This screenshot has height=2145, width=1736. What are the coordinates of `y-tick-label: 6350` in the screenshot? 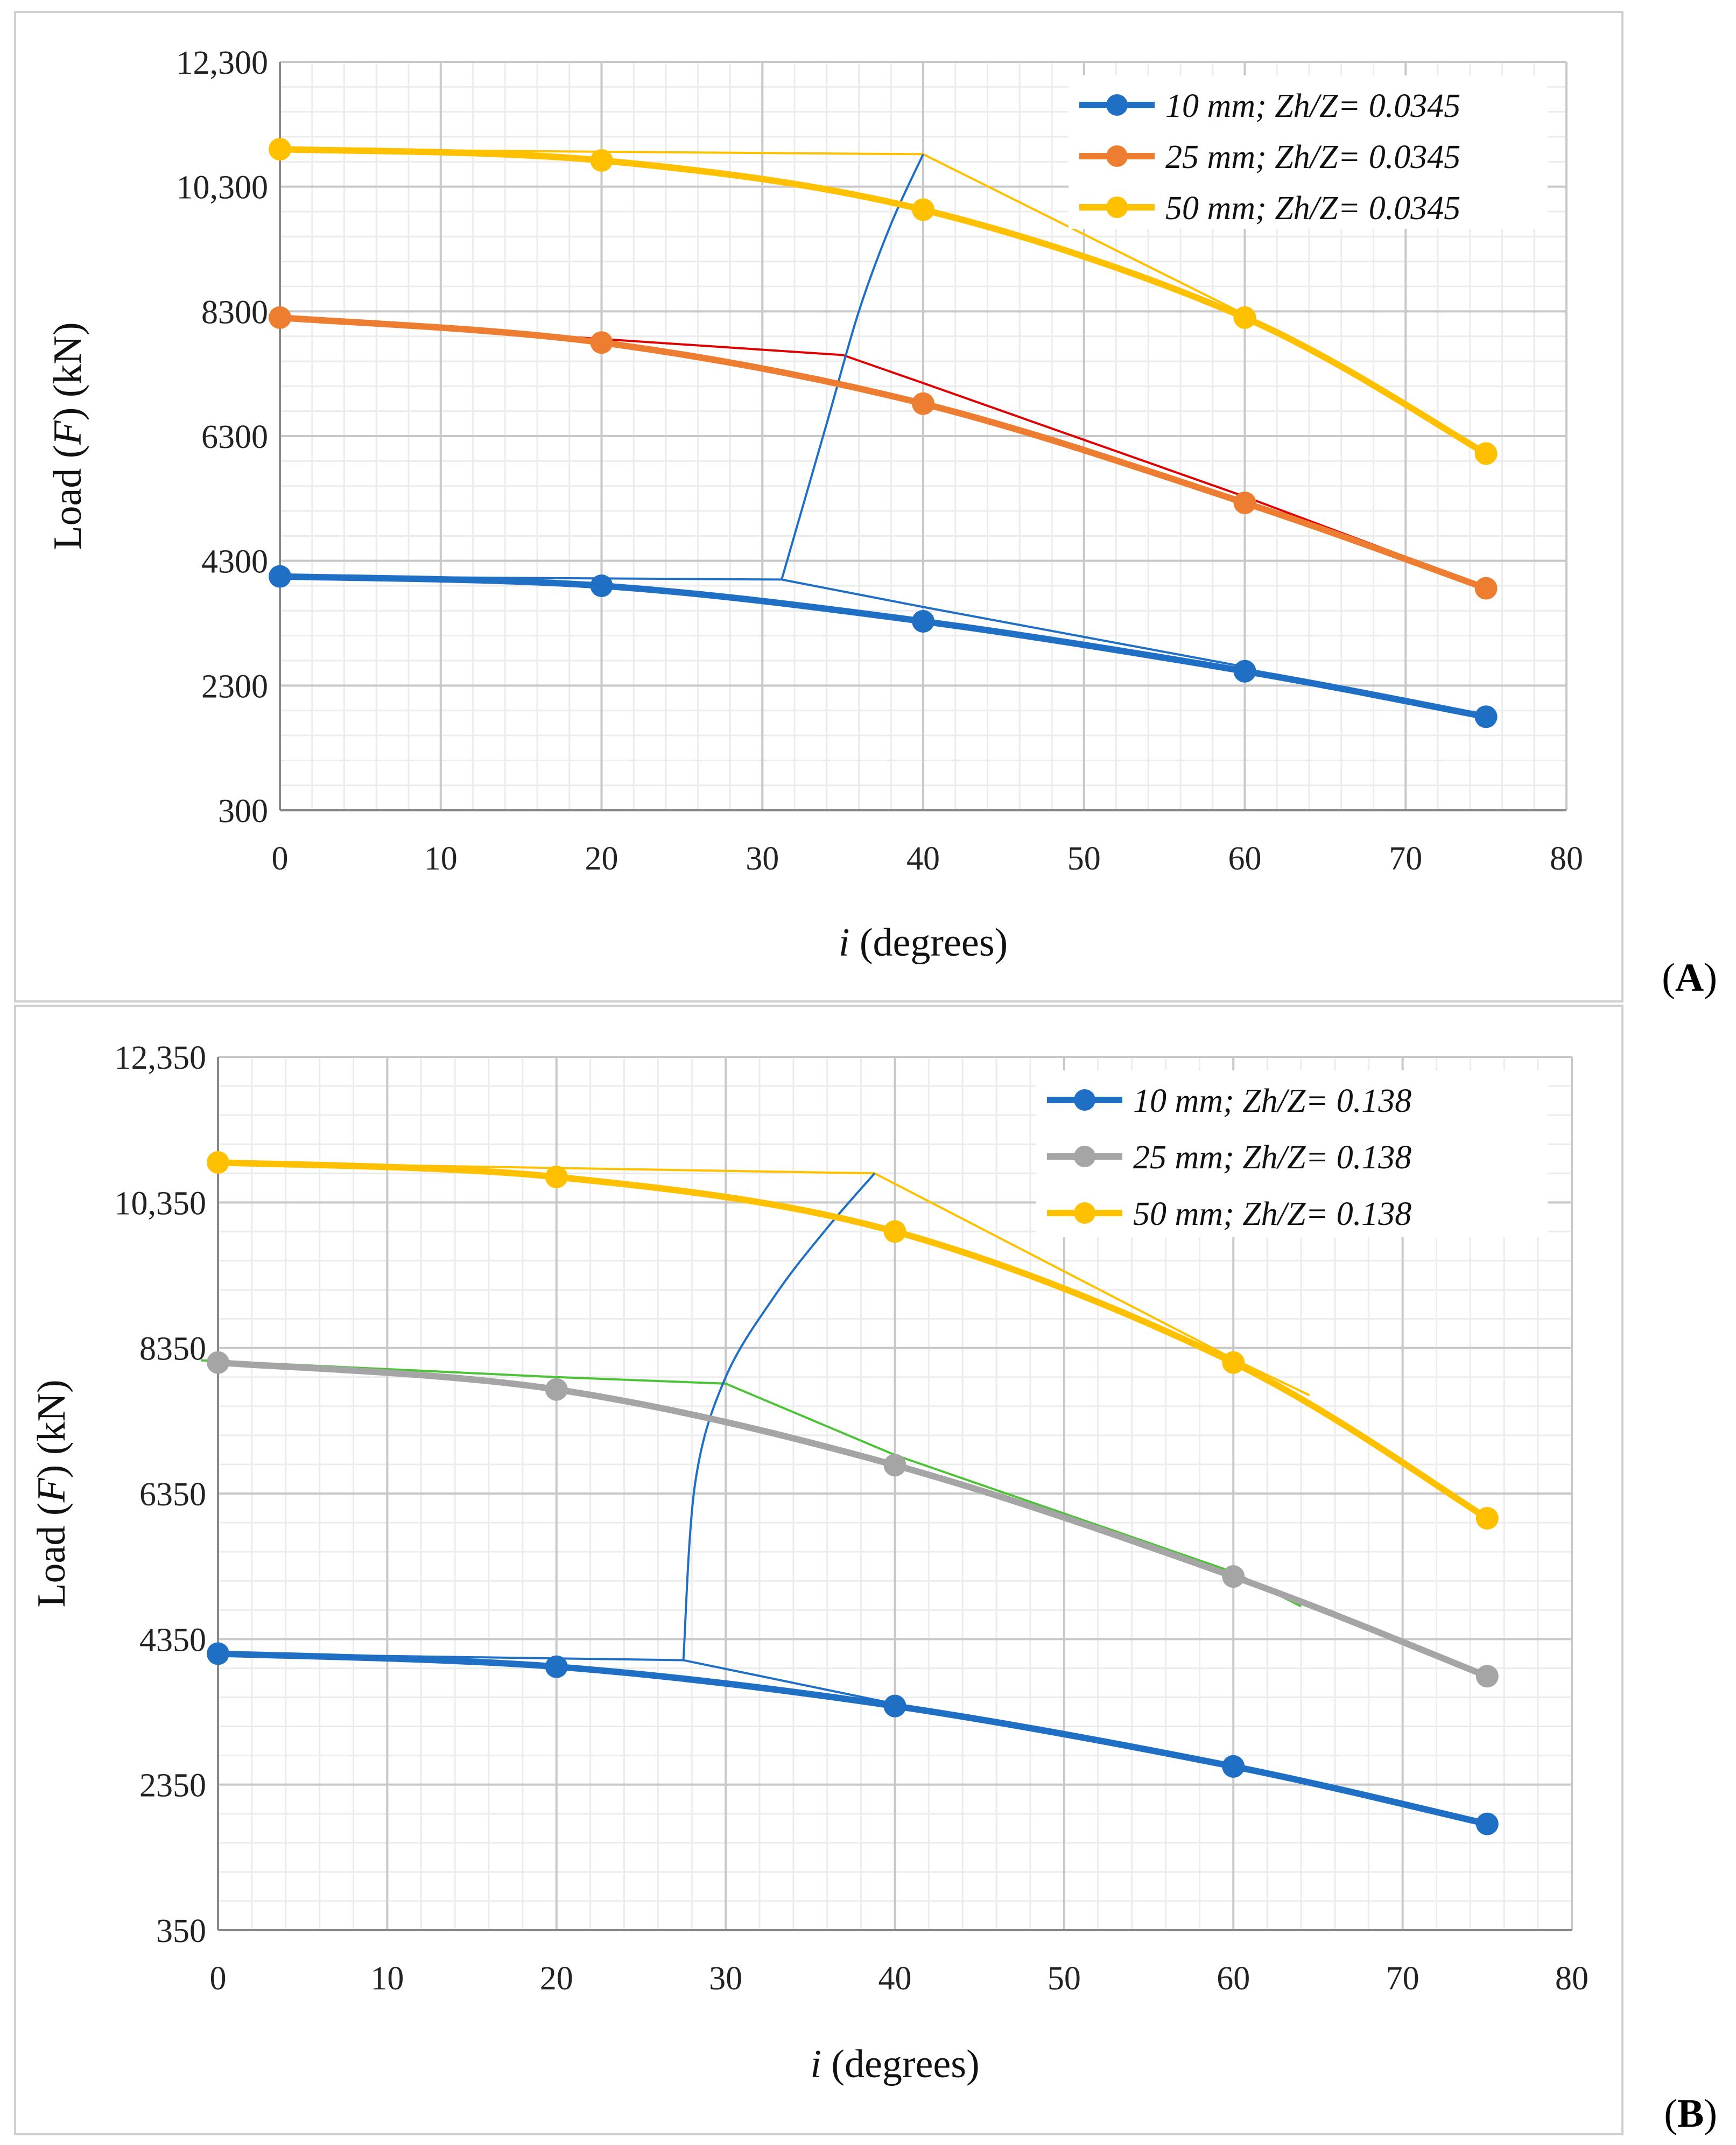 It's located at (172, 1495).